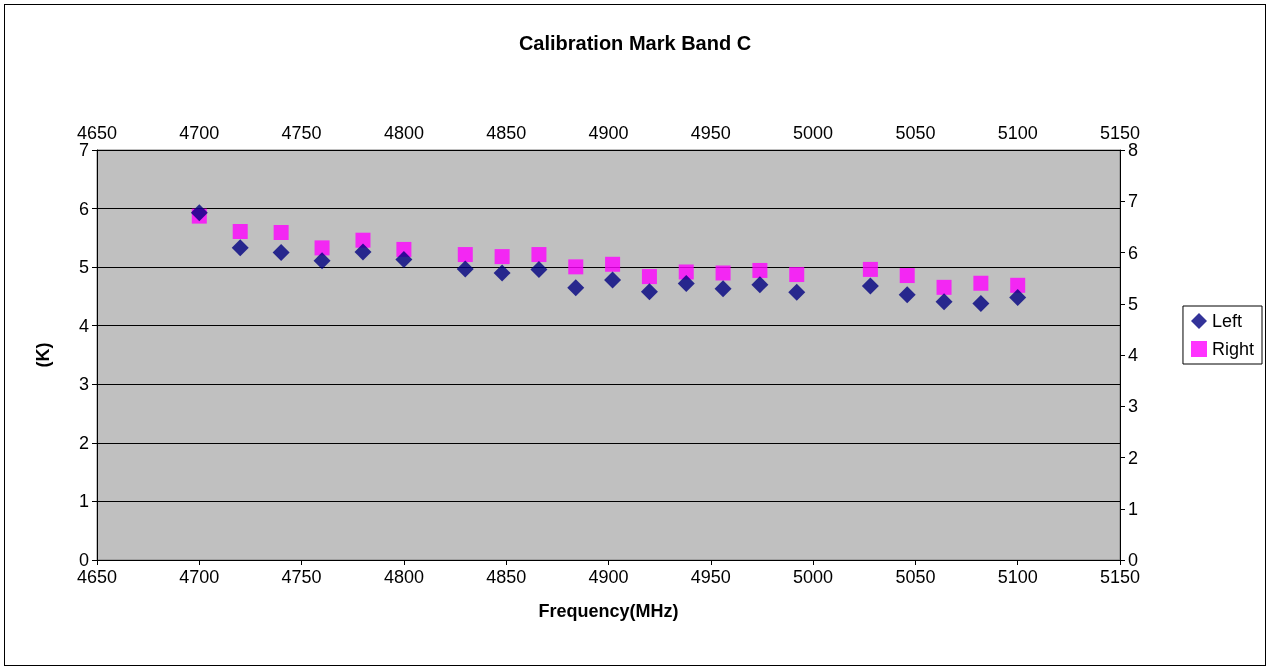 The image size is (1270, 670). What do you see at coordinates (1133, 252) in the screenshot?
I see `y2-tick-label: 6` at bounding box center [1133, 252].